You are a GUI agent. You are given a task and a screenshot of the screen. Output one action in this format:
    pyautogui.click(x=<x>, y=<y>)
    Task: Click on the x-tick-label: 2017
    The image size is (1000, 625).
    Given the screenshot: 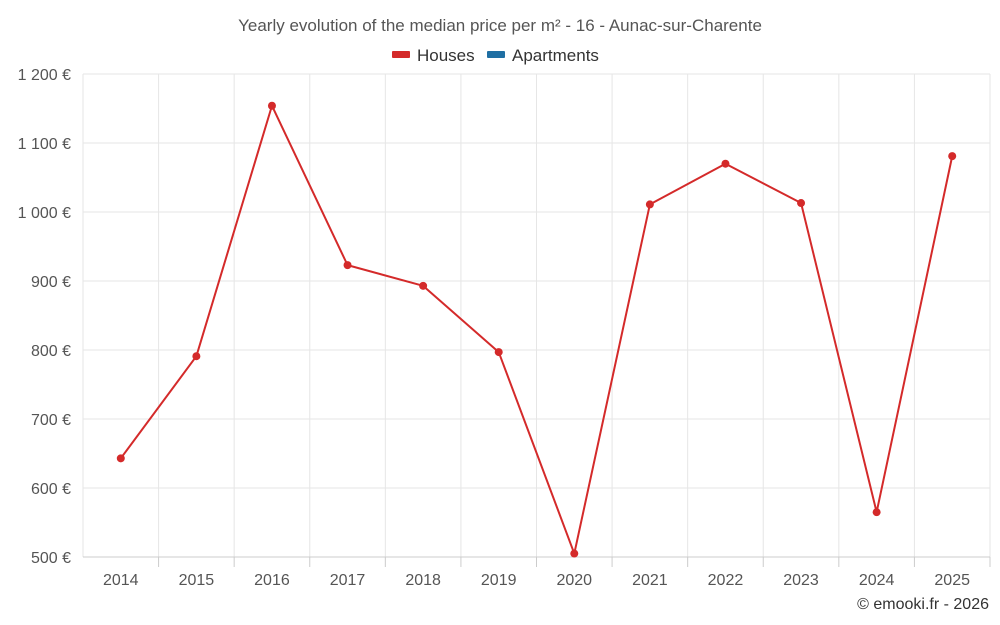 What is the action you would take?
    pyautogui.click(x=348, y=580)
    